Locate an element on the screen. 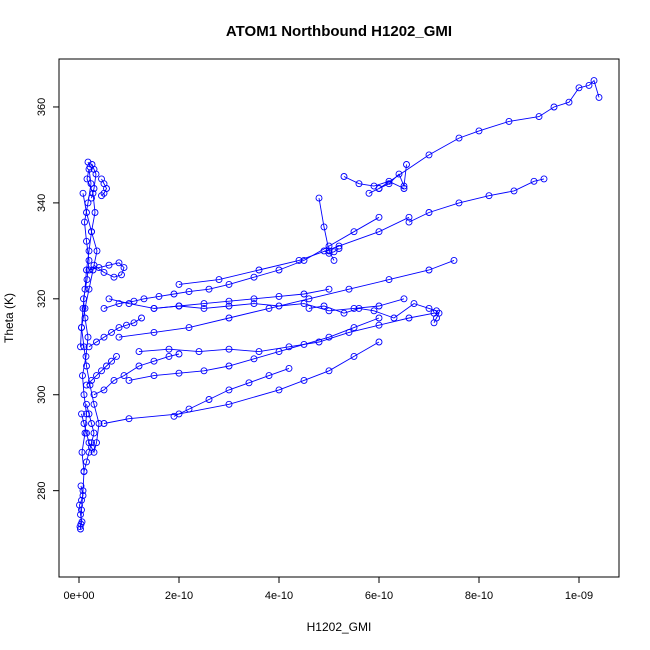 This screenshot has height=650, width=650. chart-title: ATOM1 Northbound H1202_GMI is located at coordinates (339, 31).